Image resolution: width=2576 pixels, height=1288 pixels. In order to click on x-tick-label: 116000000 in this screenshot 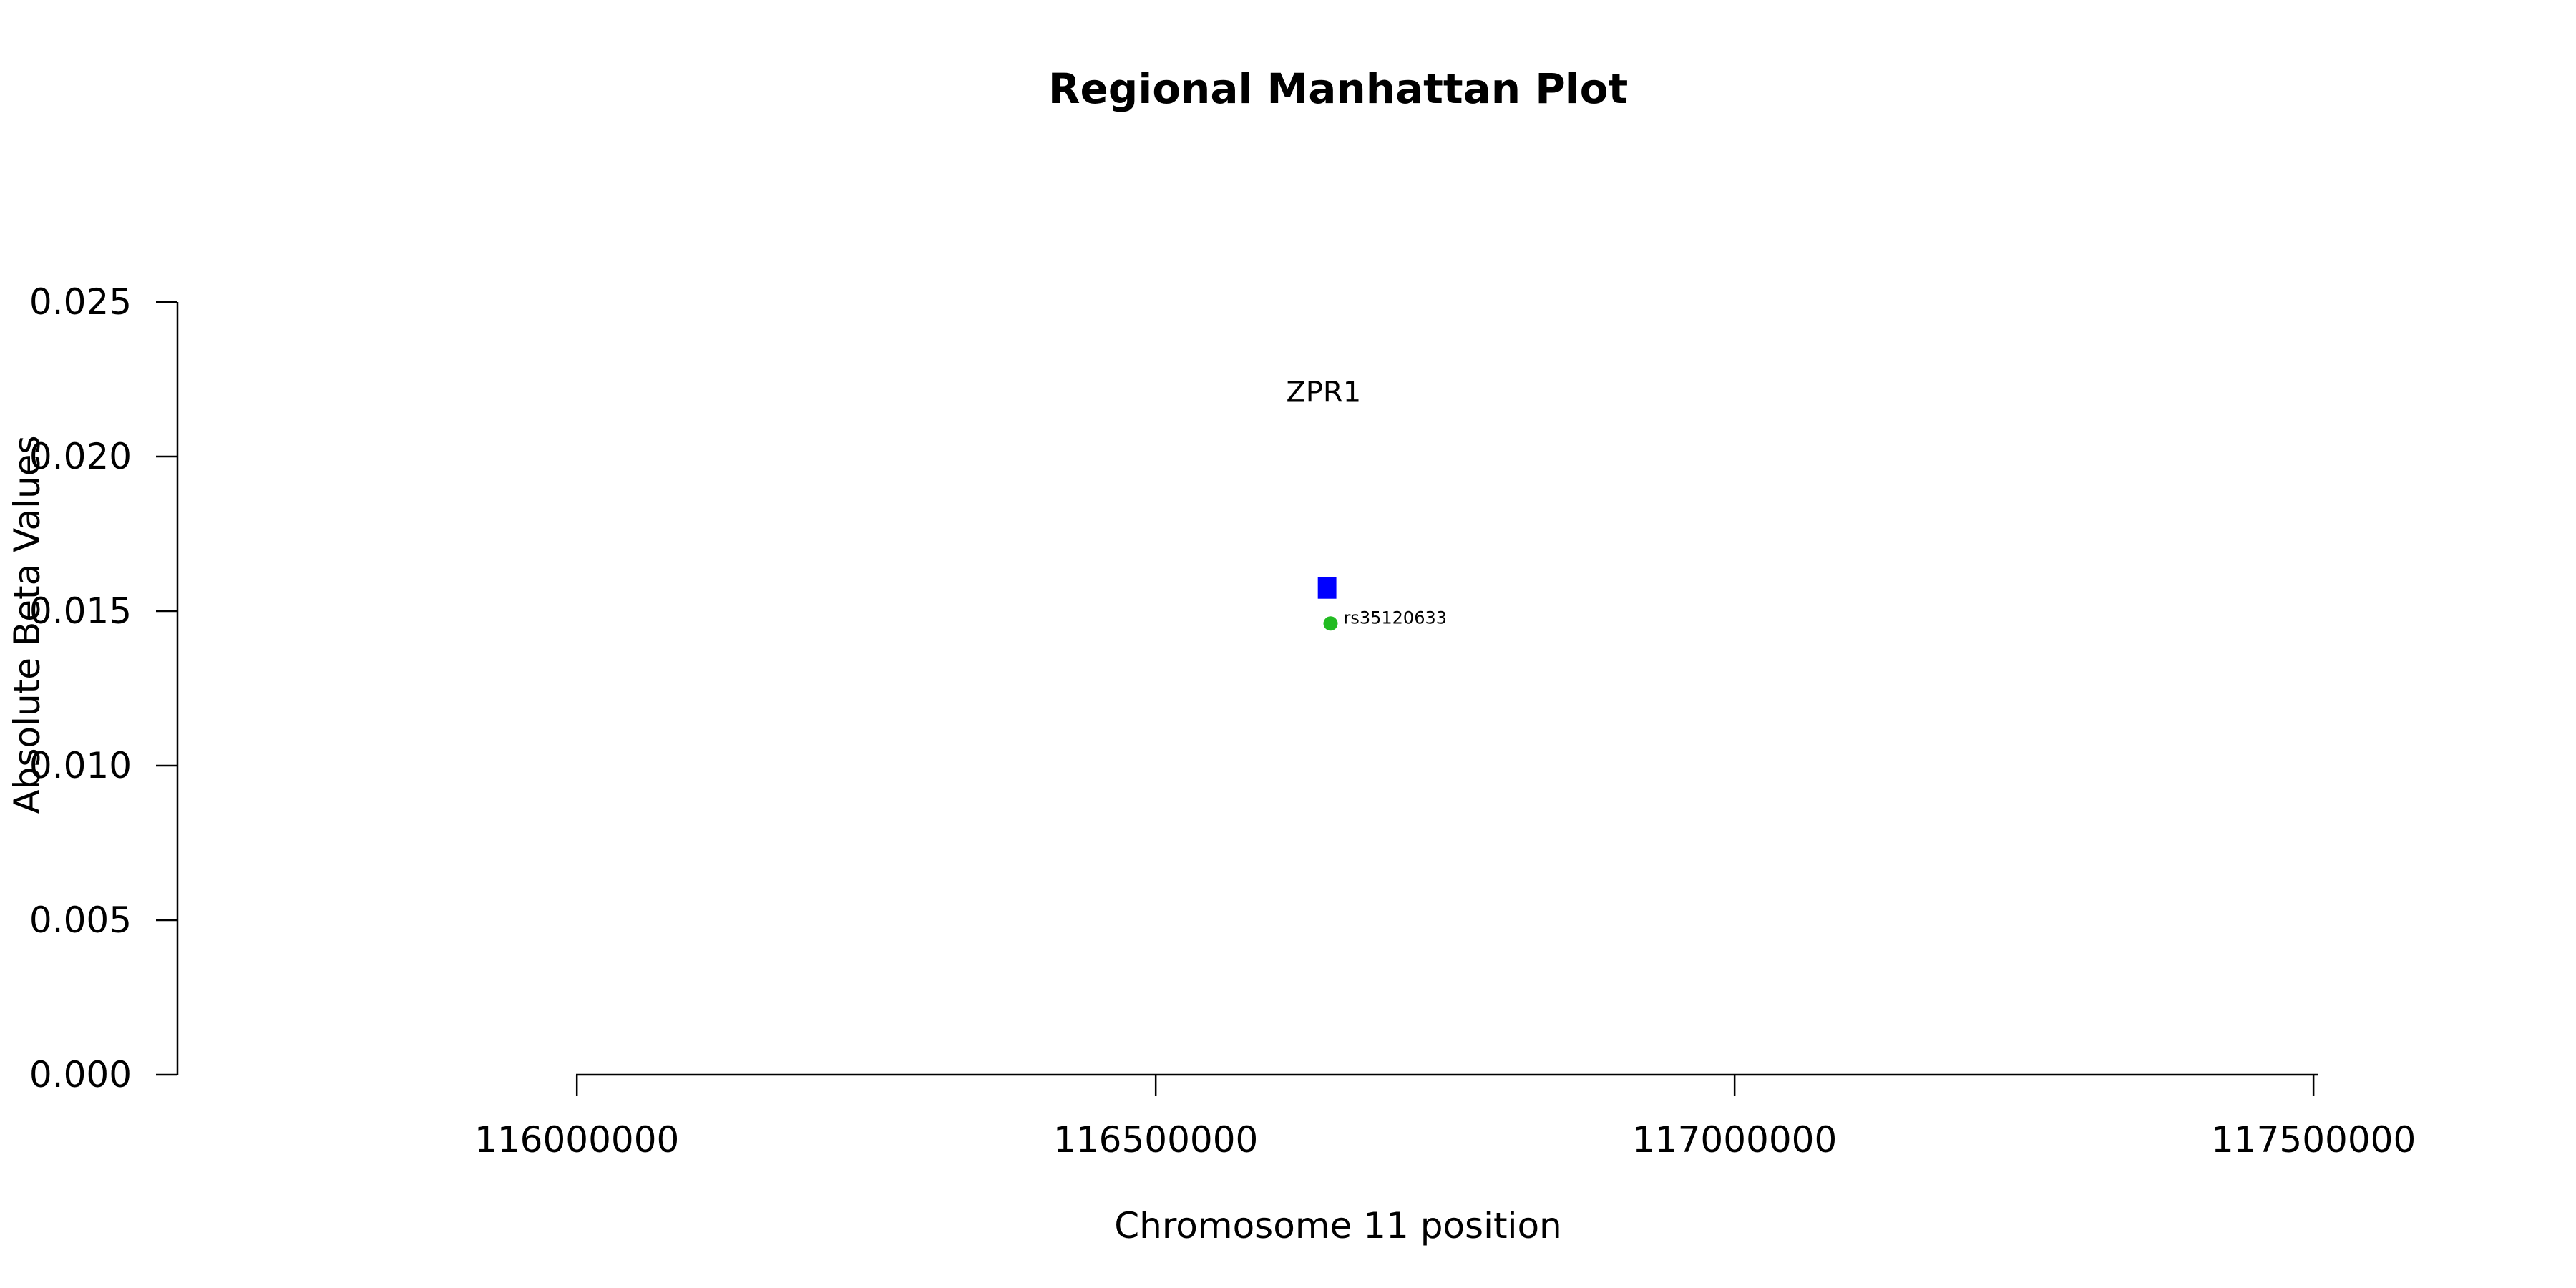, I will do `click(576, 1140)`.